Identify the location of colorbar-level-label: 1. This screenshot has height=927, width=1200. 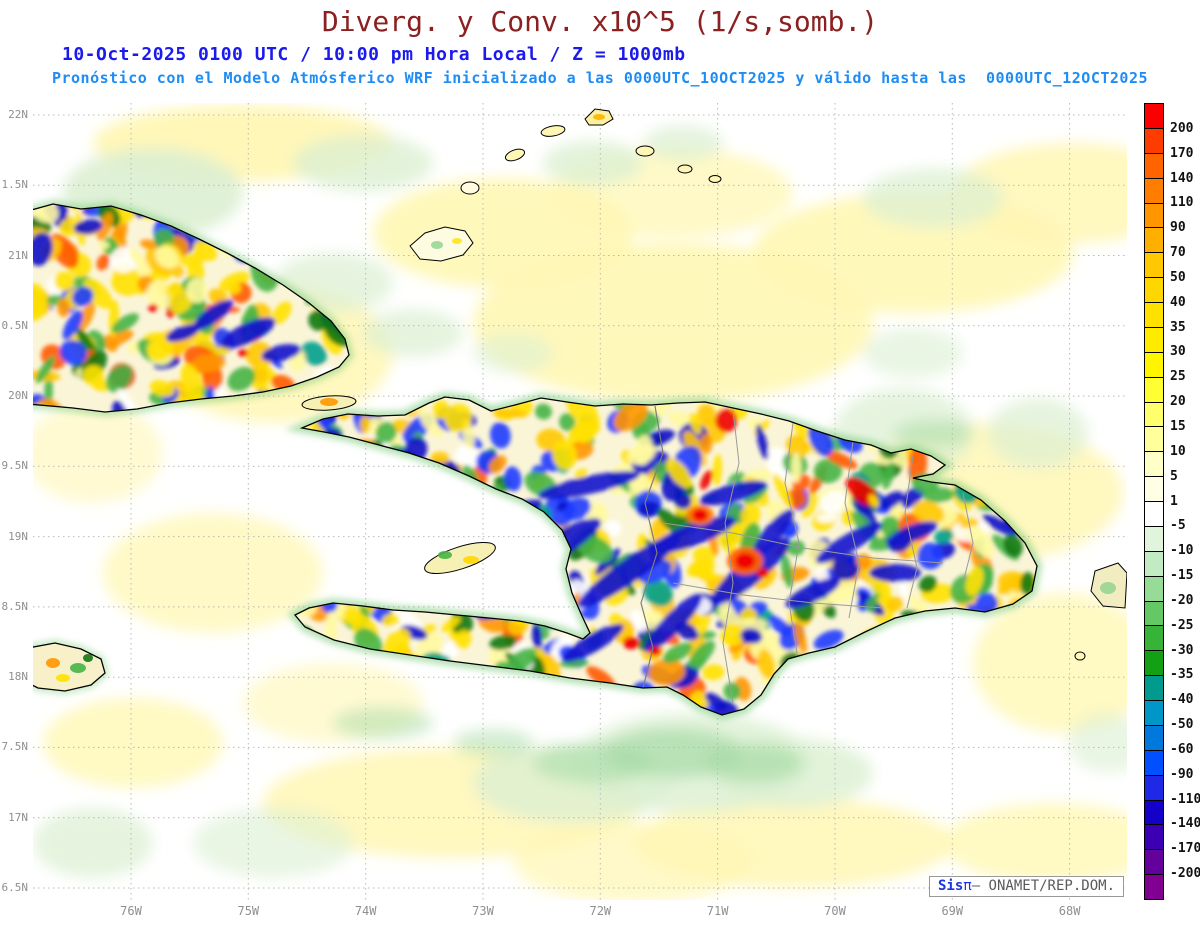
(1174, 501).